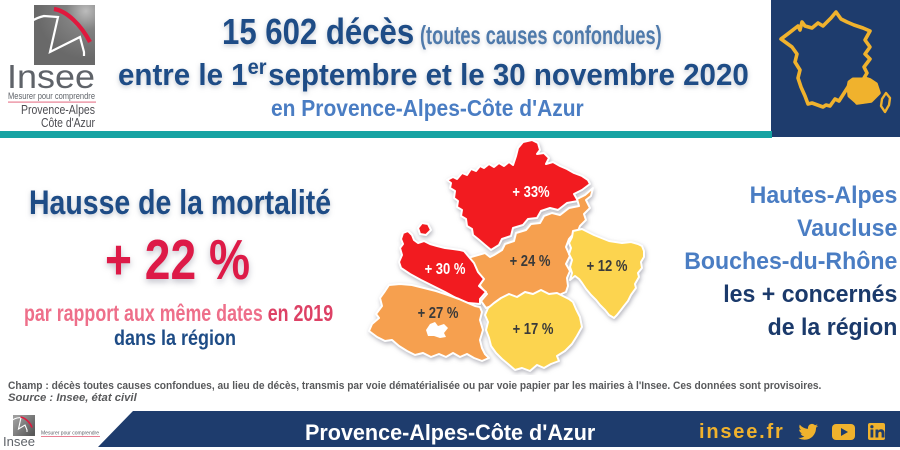 This screenshot has height=450, width=900. I want to click on svg-text: + 30 %, so click(445, 269).